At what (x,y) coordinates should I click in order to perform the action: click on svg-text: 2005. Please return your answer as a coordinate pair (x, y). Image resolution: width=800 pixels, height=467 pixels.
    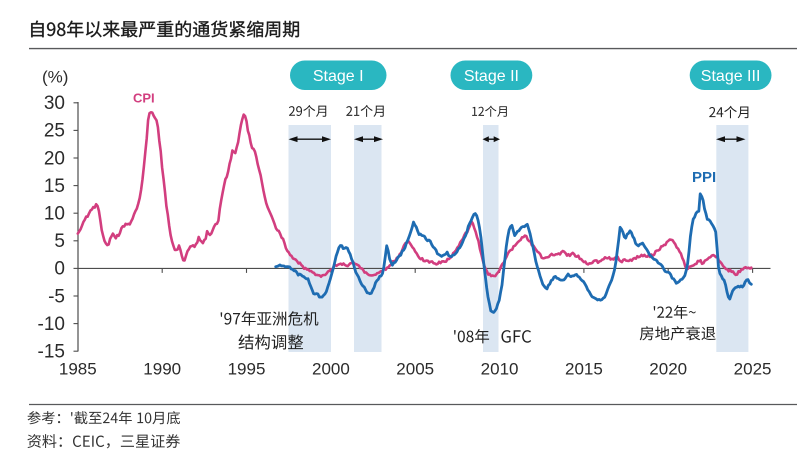
    Looking at the image, I should click on (415, 369).